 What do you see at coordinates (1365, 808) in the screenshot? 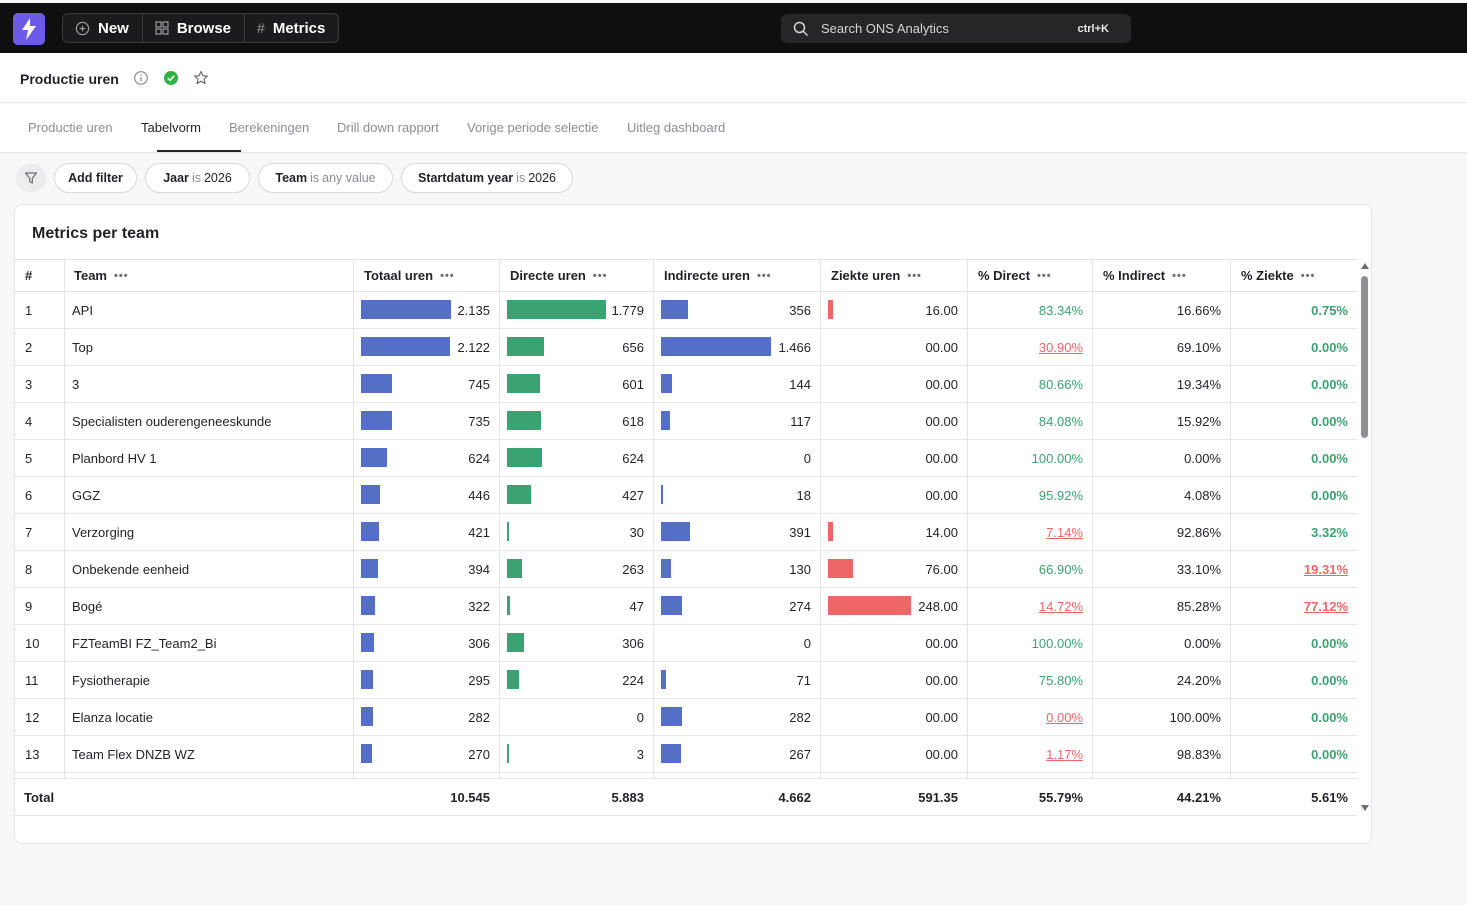
I see `scroll-down-arrow-icon` at bounding box center [1365, 808].